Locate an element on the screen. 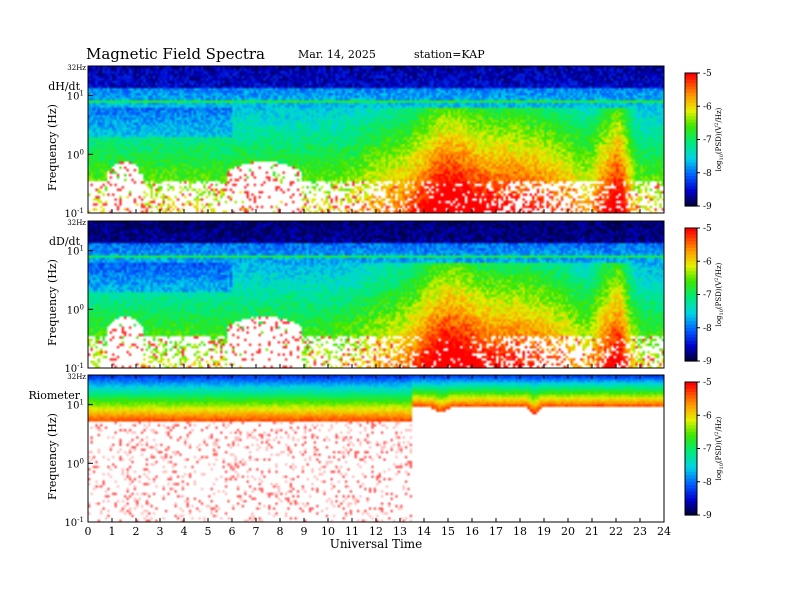 The height and width of the screenshot is (612, 792). x-tick-label: 7 is located at coordinates (256, 531).